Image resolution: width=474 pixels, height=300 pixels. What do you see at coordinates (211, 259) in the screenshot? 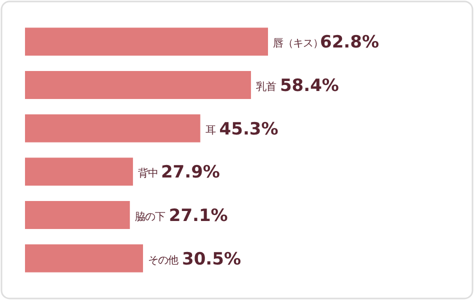
I see `data-label: 30.5%` at bounding box center [211, 259].